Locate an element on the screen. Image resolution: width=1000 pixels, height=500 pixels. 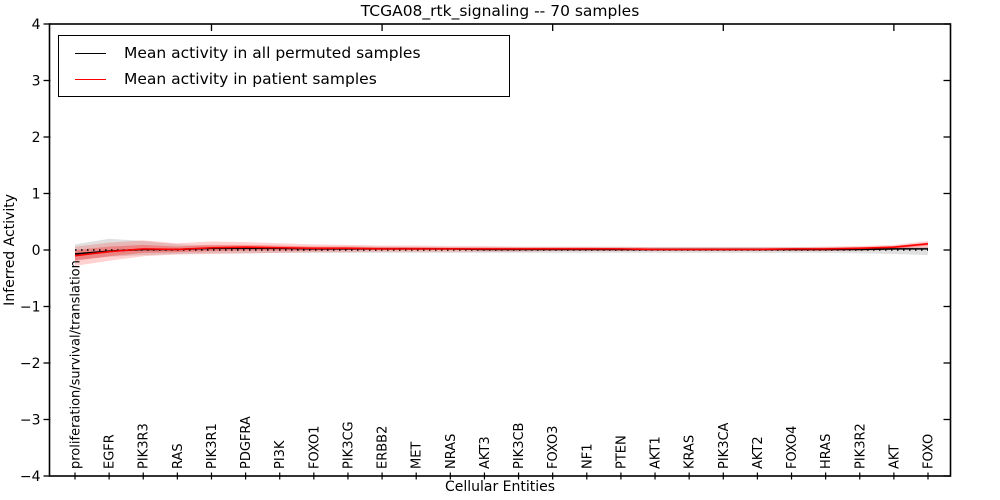
x-tick-label: KRAS is located at coordinates (690, 452).